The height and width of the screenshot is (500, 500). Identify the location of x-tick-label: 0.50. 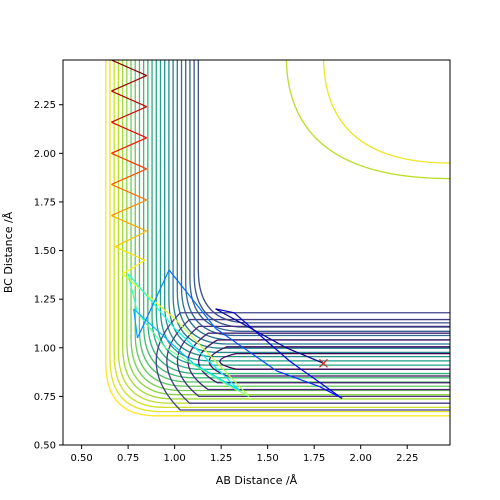
(81, 458).